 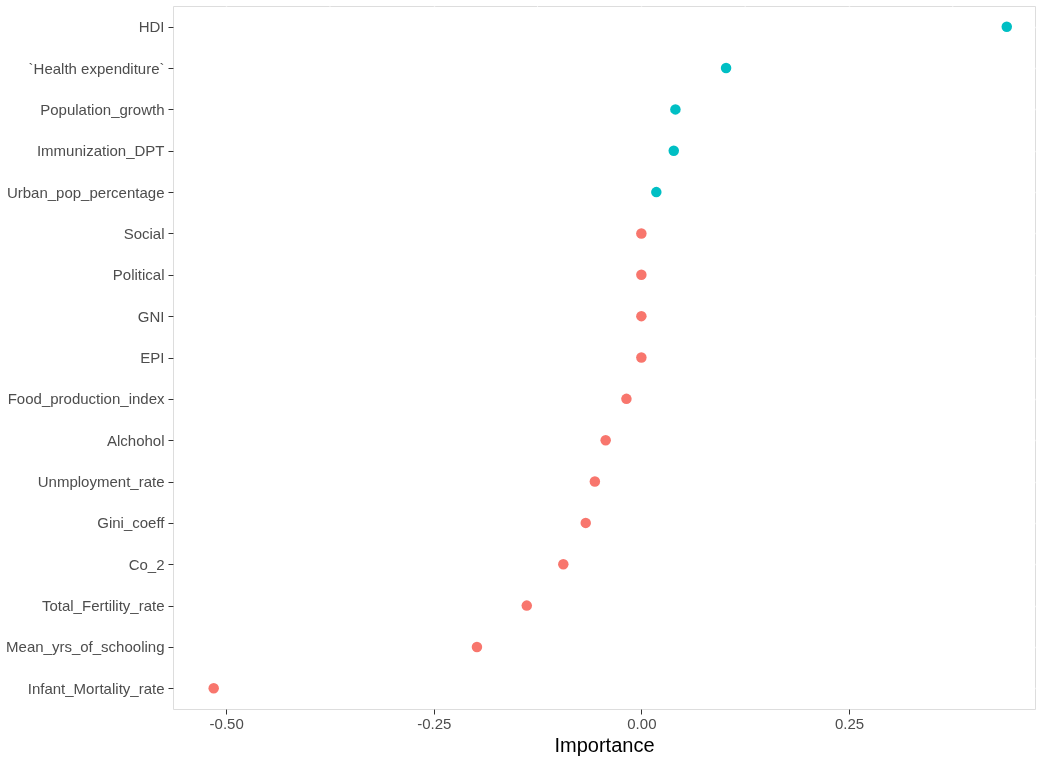 What do you see at coordinates (604, 744) in the screenshot?
I see `x-axis-title: Importance` at bounding box center [604, 744].